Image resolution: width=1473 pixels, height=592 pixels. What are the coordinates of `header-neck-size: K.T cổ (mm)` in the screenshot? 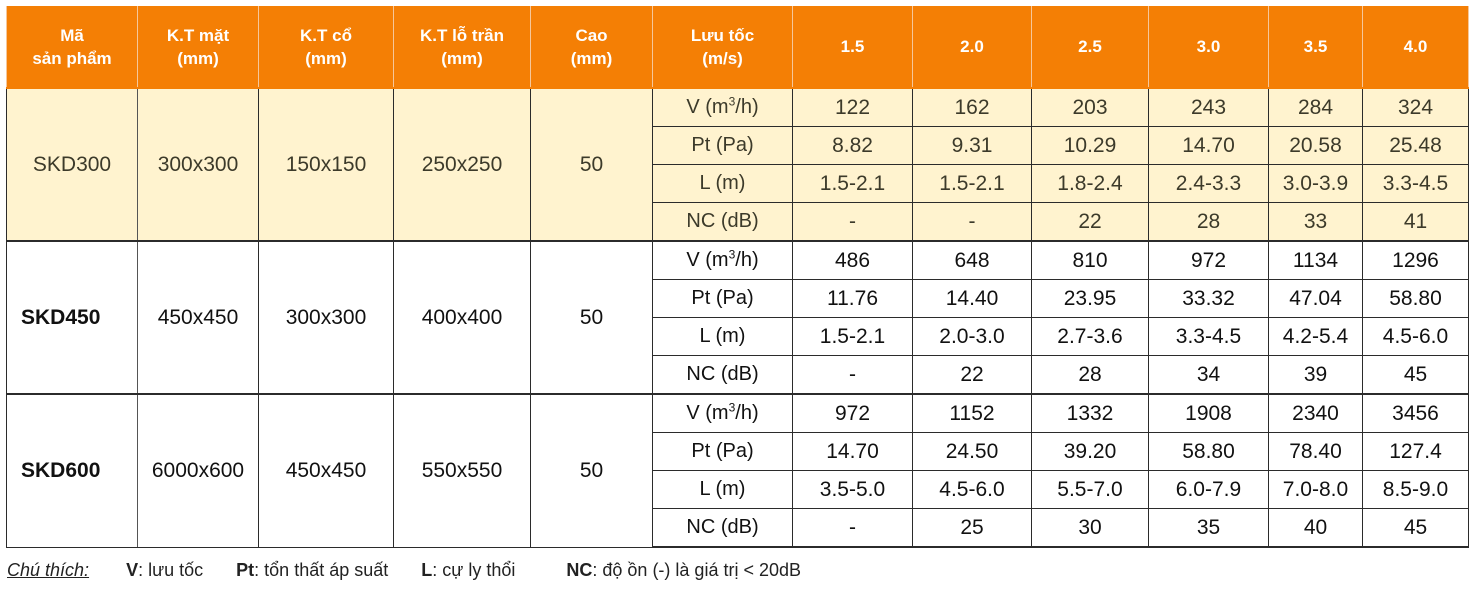 It's located at (326, 47).